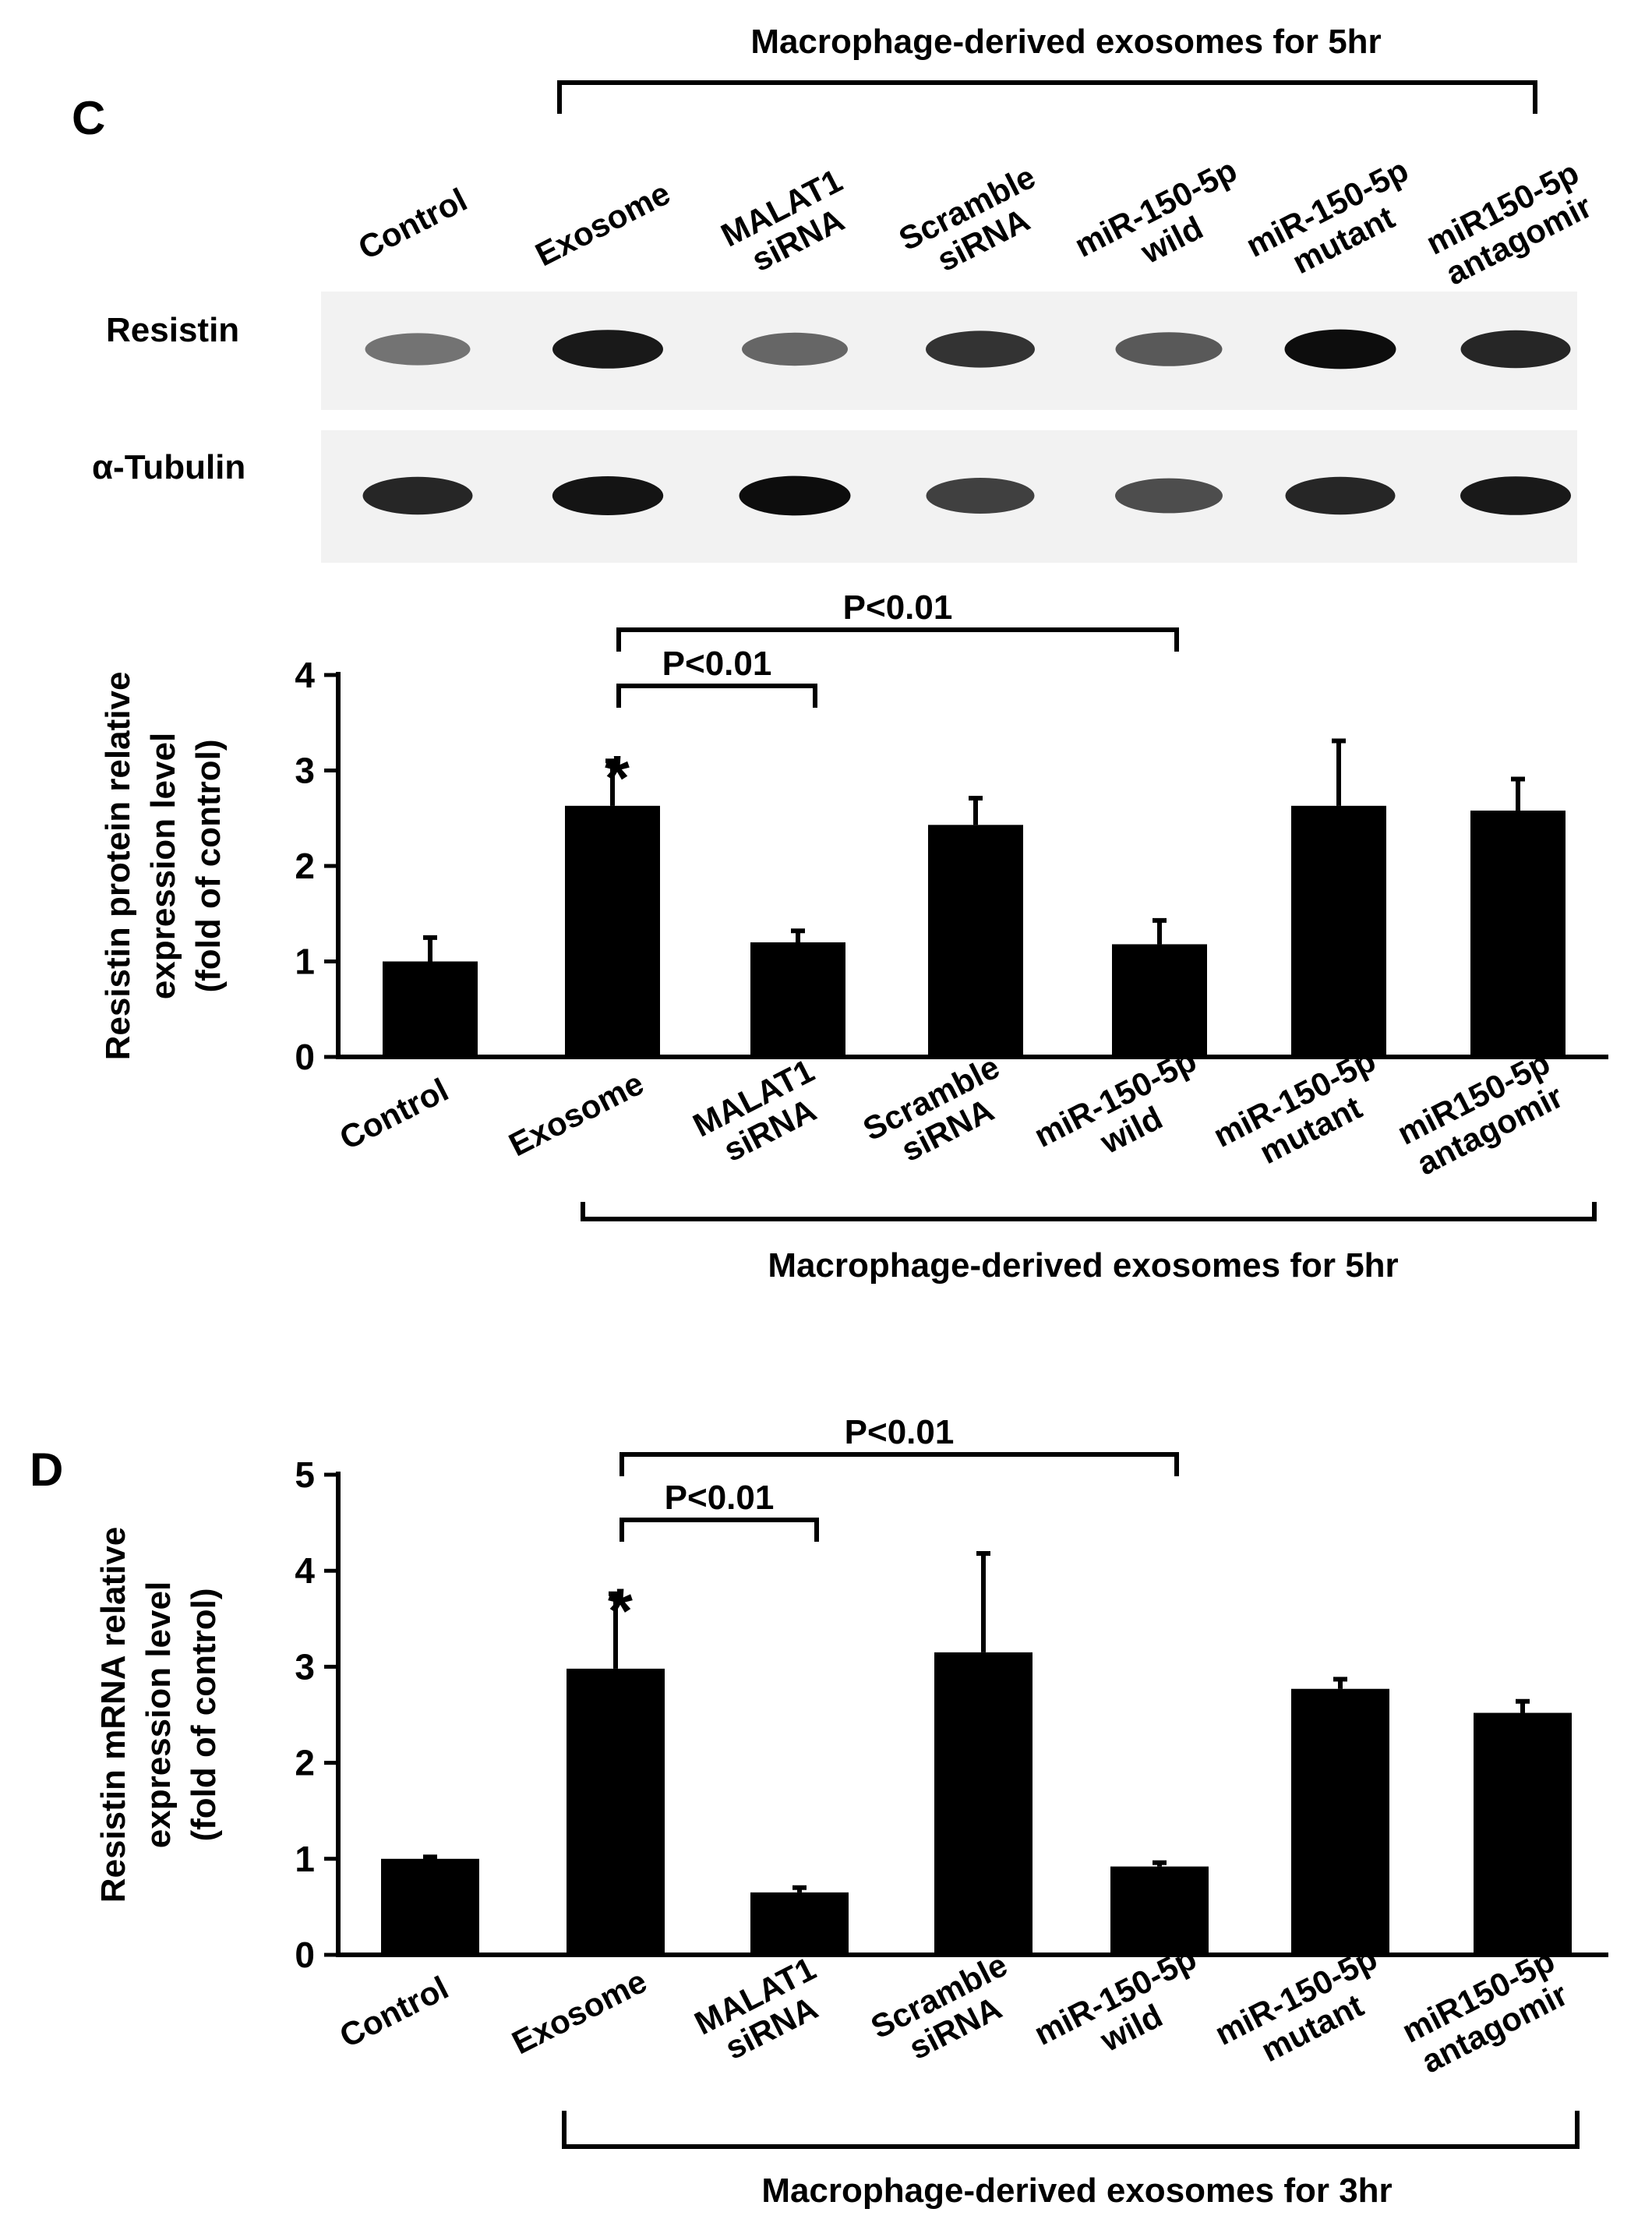 This screenshot has height=2237, width=1652. I want to click on panel-d-letter: D, so click(47, 1470).